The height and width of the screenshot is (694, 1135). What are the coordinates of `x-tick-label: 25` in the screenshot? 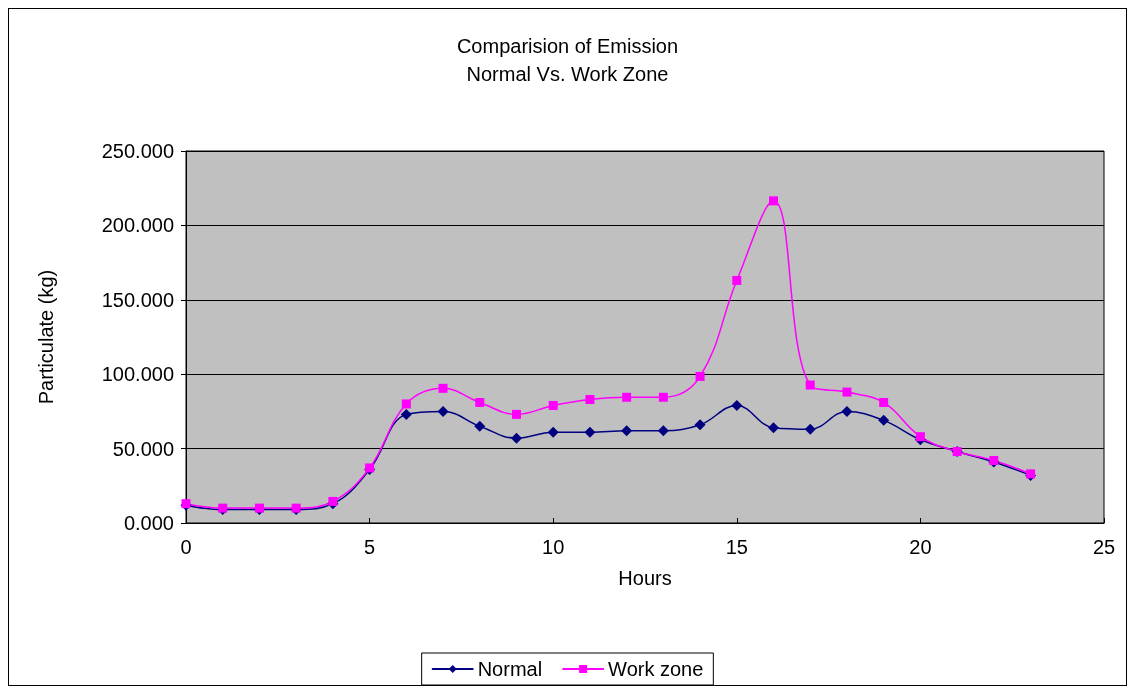 It's located at (1104, 547).